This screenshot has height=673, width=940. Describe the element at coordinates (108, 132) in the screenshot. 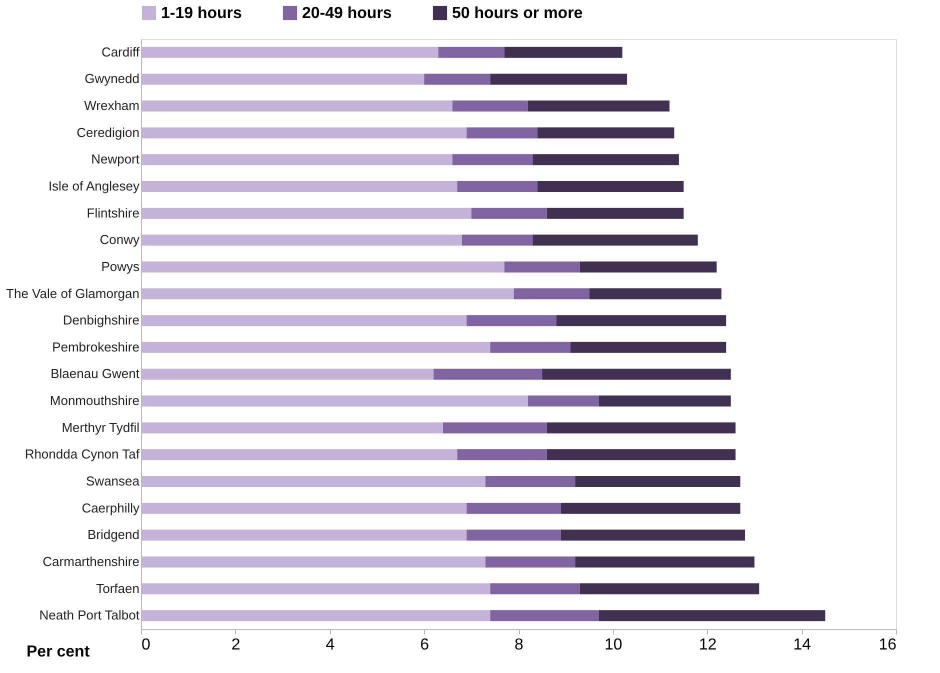

I see `y-tick-label: Ceredigion` at that location.